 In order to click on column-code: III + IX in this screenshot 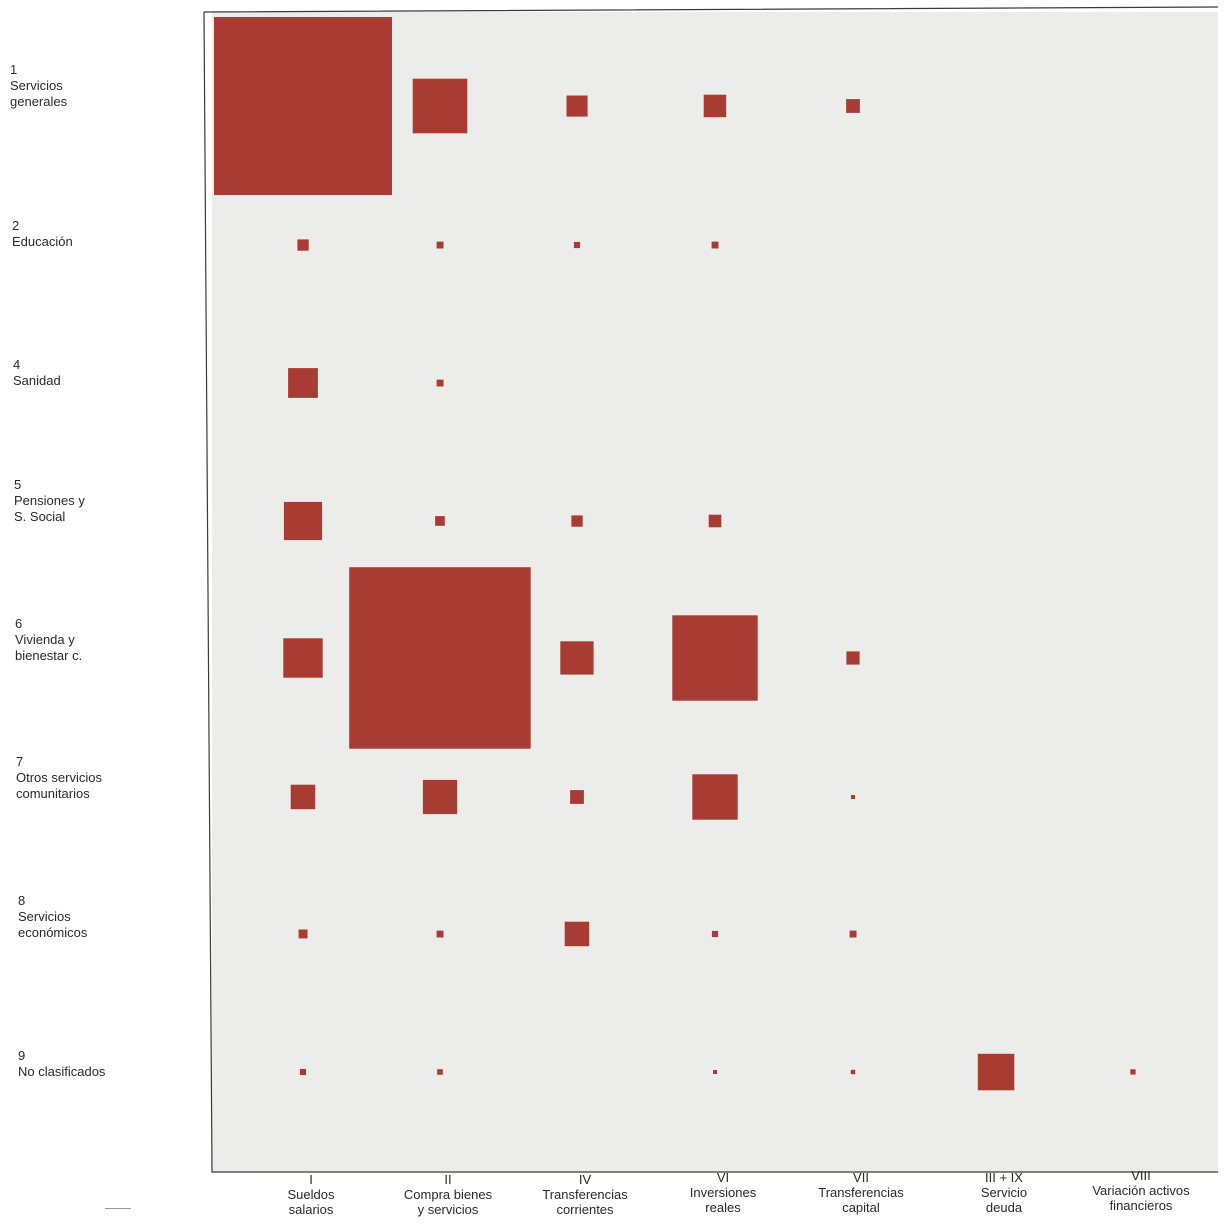, I will do `click(1004, 1177)`.